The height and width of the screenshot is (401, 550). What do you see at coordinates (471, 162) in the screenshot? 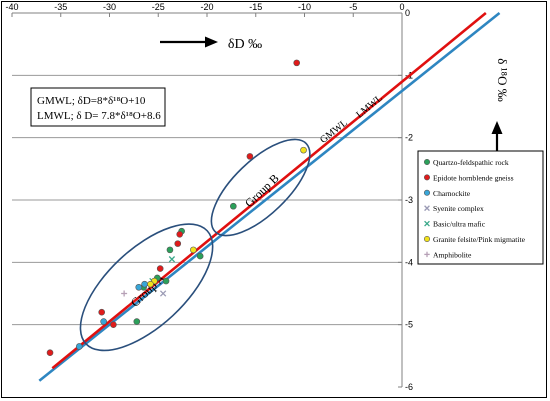
I see `legend-label: Quartzo-feldspathic rock` at bounding box center [471, 162].